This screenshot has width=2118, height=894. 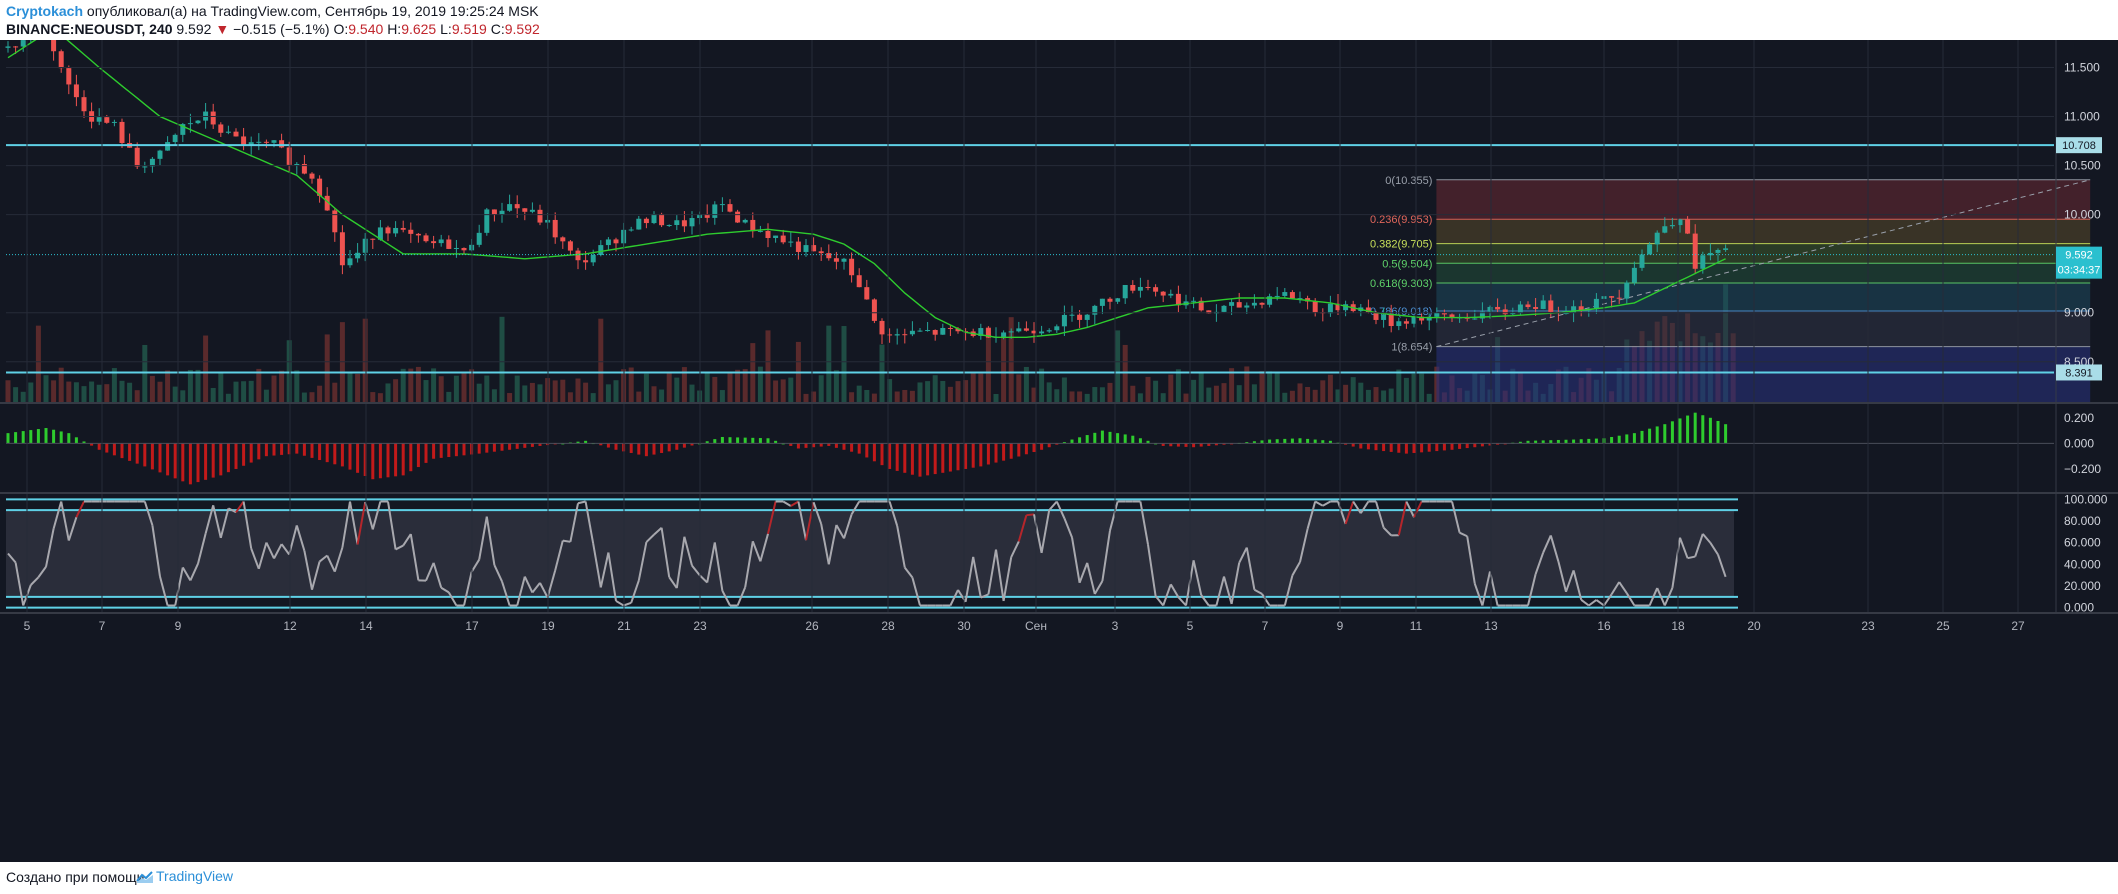 What do you see at coordinates (872, 553) in the screenshot?
I see `stoch-rsi-pane` at bounding box center [872, 553].